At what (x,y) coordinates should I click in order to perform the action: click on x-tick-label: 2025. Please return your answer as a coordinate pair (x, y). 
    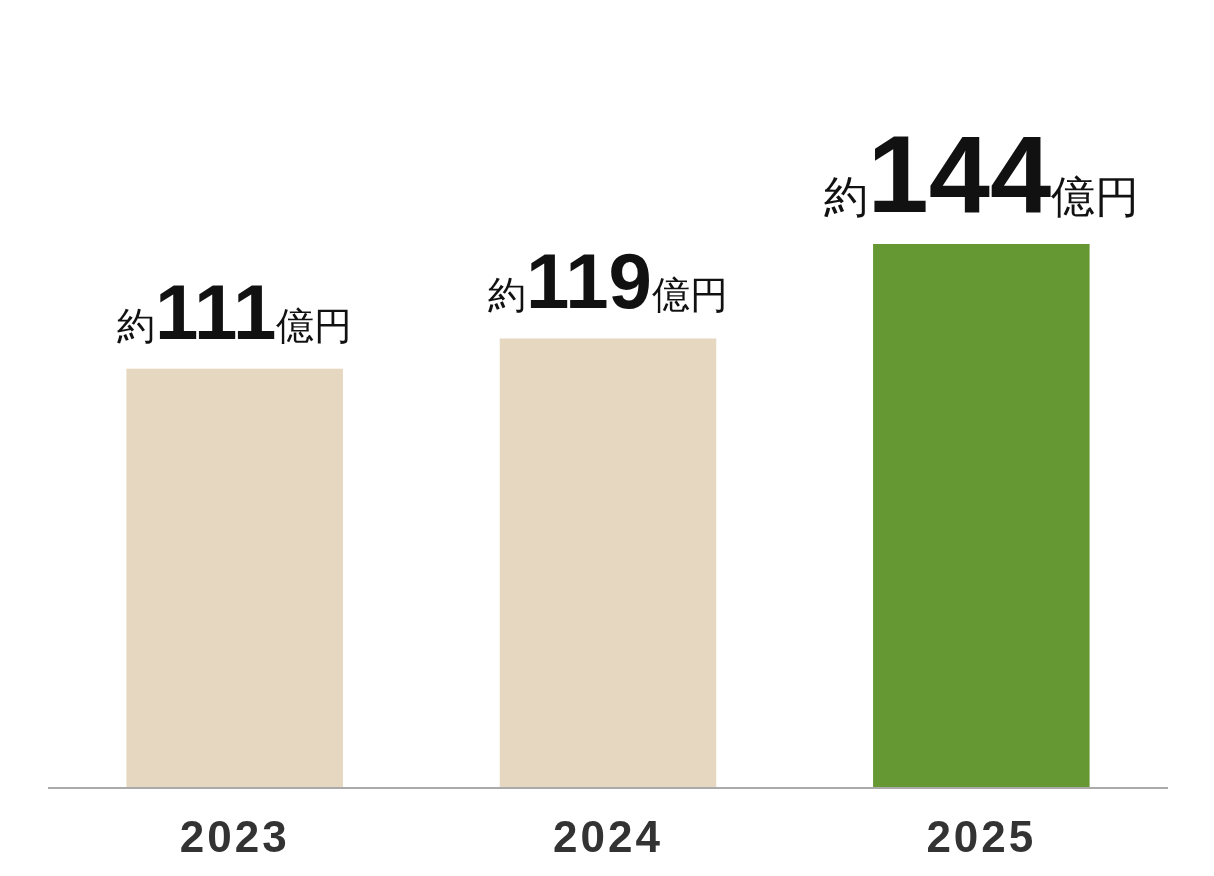
    Looking at the image, I should click on (981, 836).